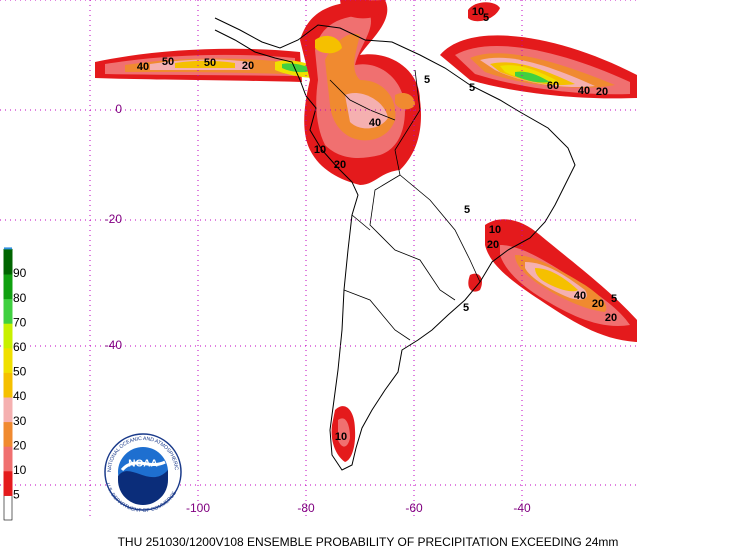  Describe the element at coordinates (20, 396) in the screenshot. I see `colorbar-label: 40` at that location.